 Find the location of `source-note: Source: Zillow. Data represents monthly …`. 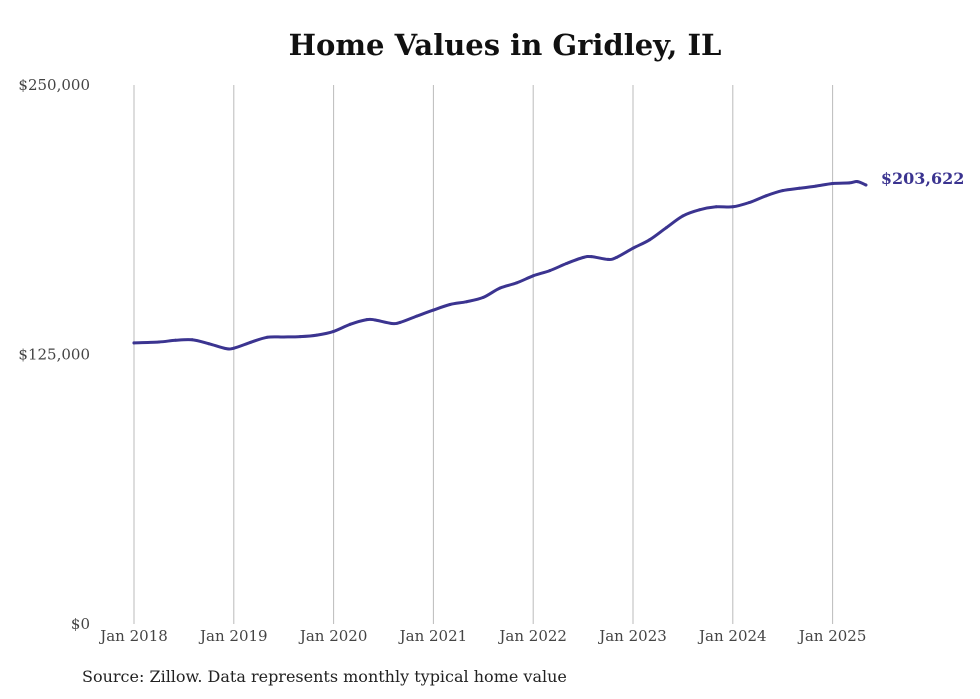

source-note: Source: Zillow. Data represents monthly … is located at coordinates (324, 676).